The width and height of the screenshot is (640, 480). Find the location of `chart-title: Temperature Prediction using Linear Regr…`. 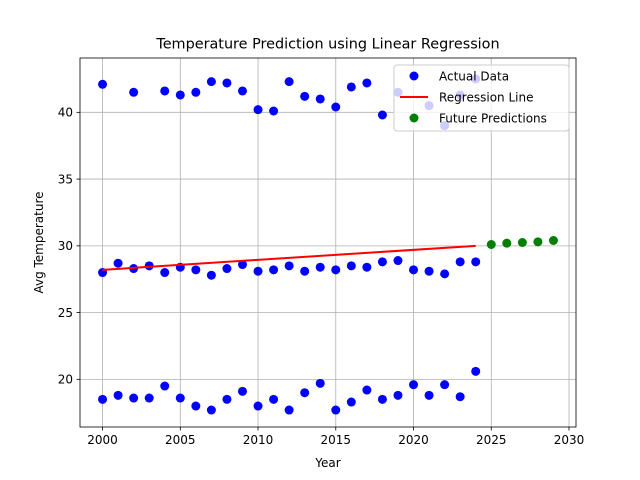

chart-title: Temperature Prediction using Linear Regr… is located at coordinates (327, 45).